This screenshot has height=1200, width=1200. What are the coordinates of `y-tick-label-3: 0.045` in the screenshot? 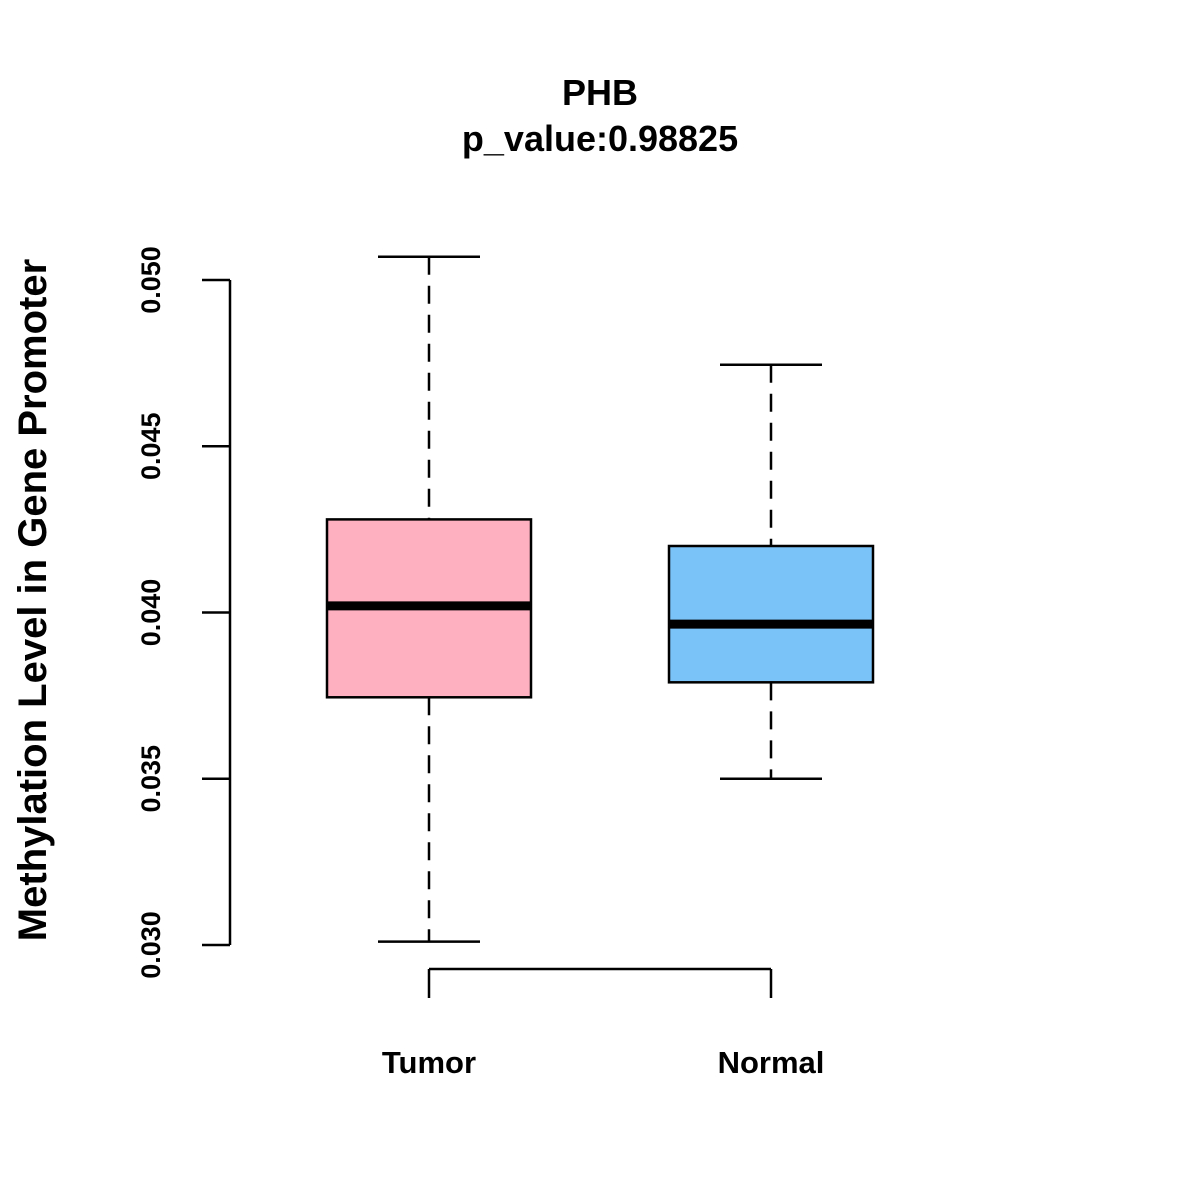 It's located at (151, 446).